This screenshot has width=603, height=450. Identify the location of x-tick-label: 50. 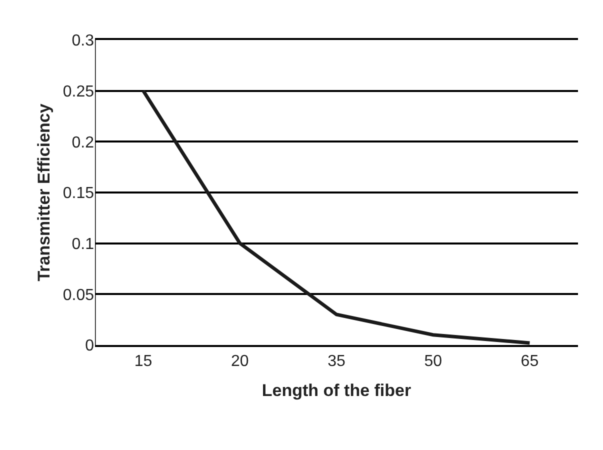
(433, 361).